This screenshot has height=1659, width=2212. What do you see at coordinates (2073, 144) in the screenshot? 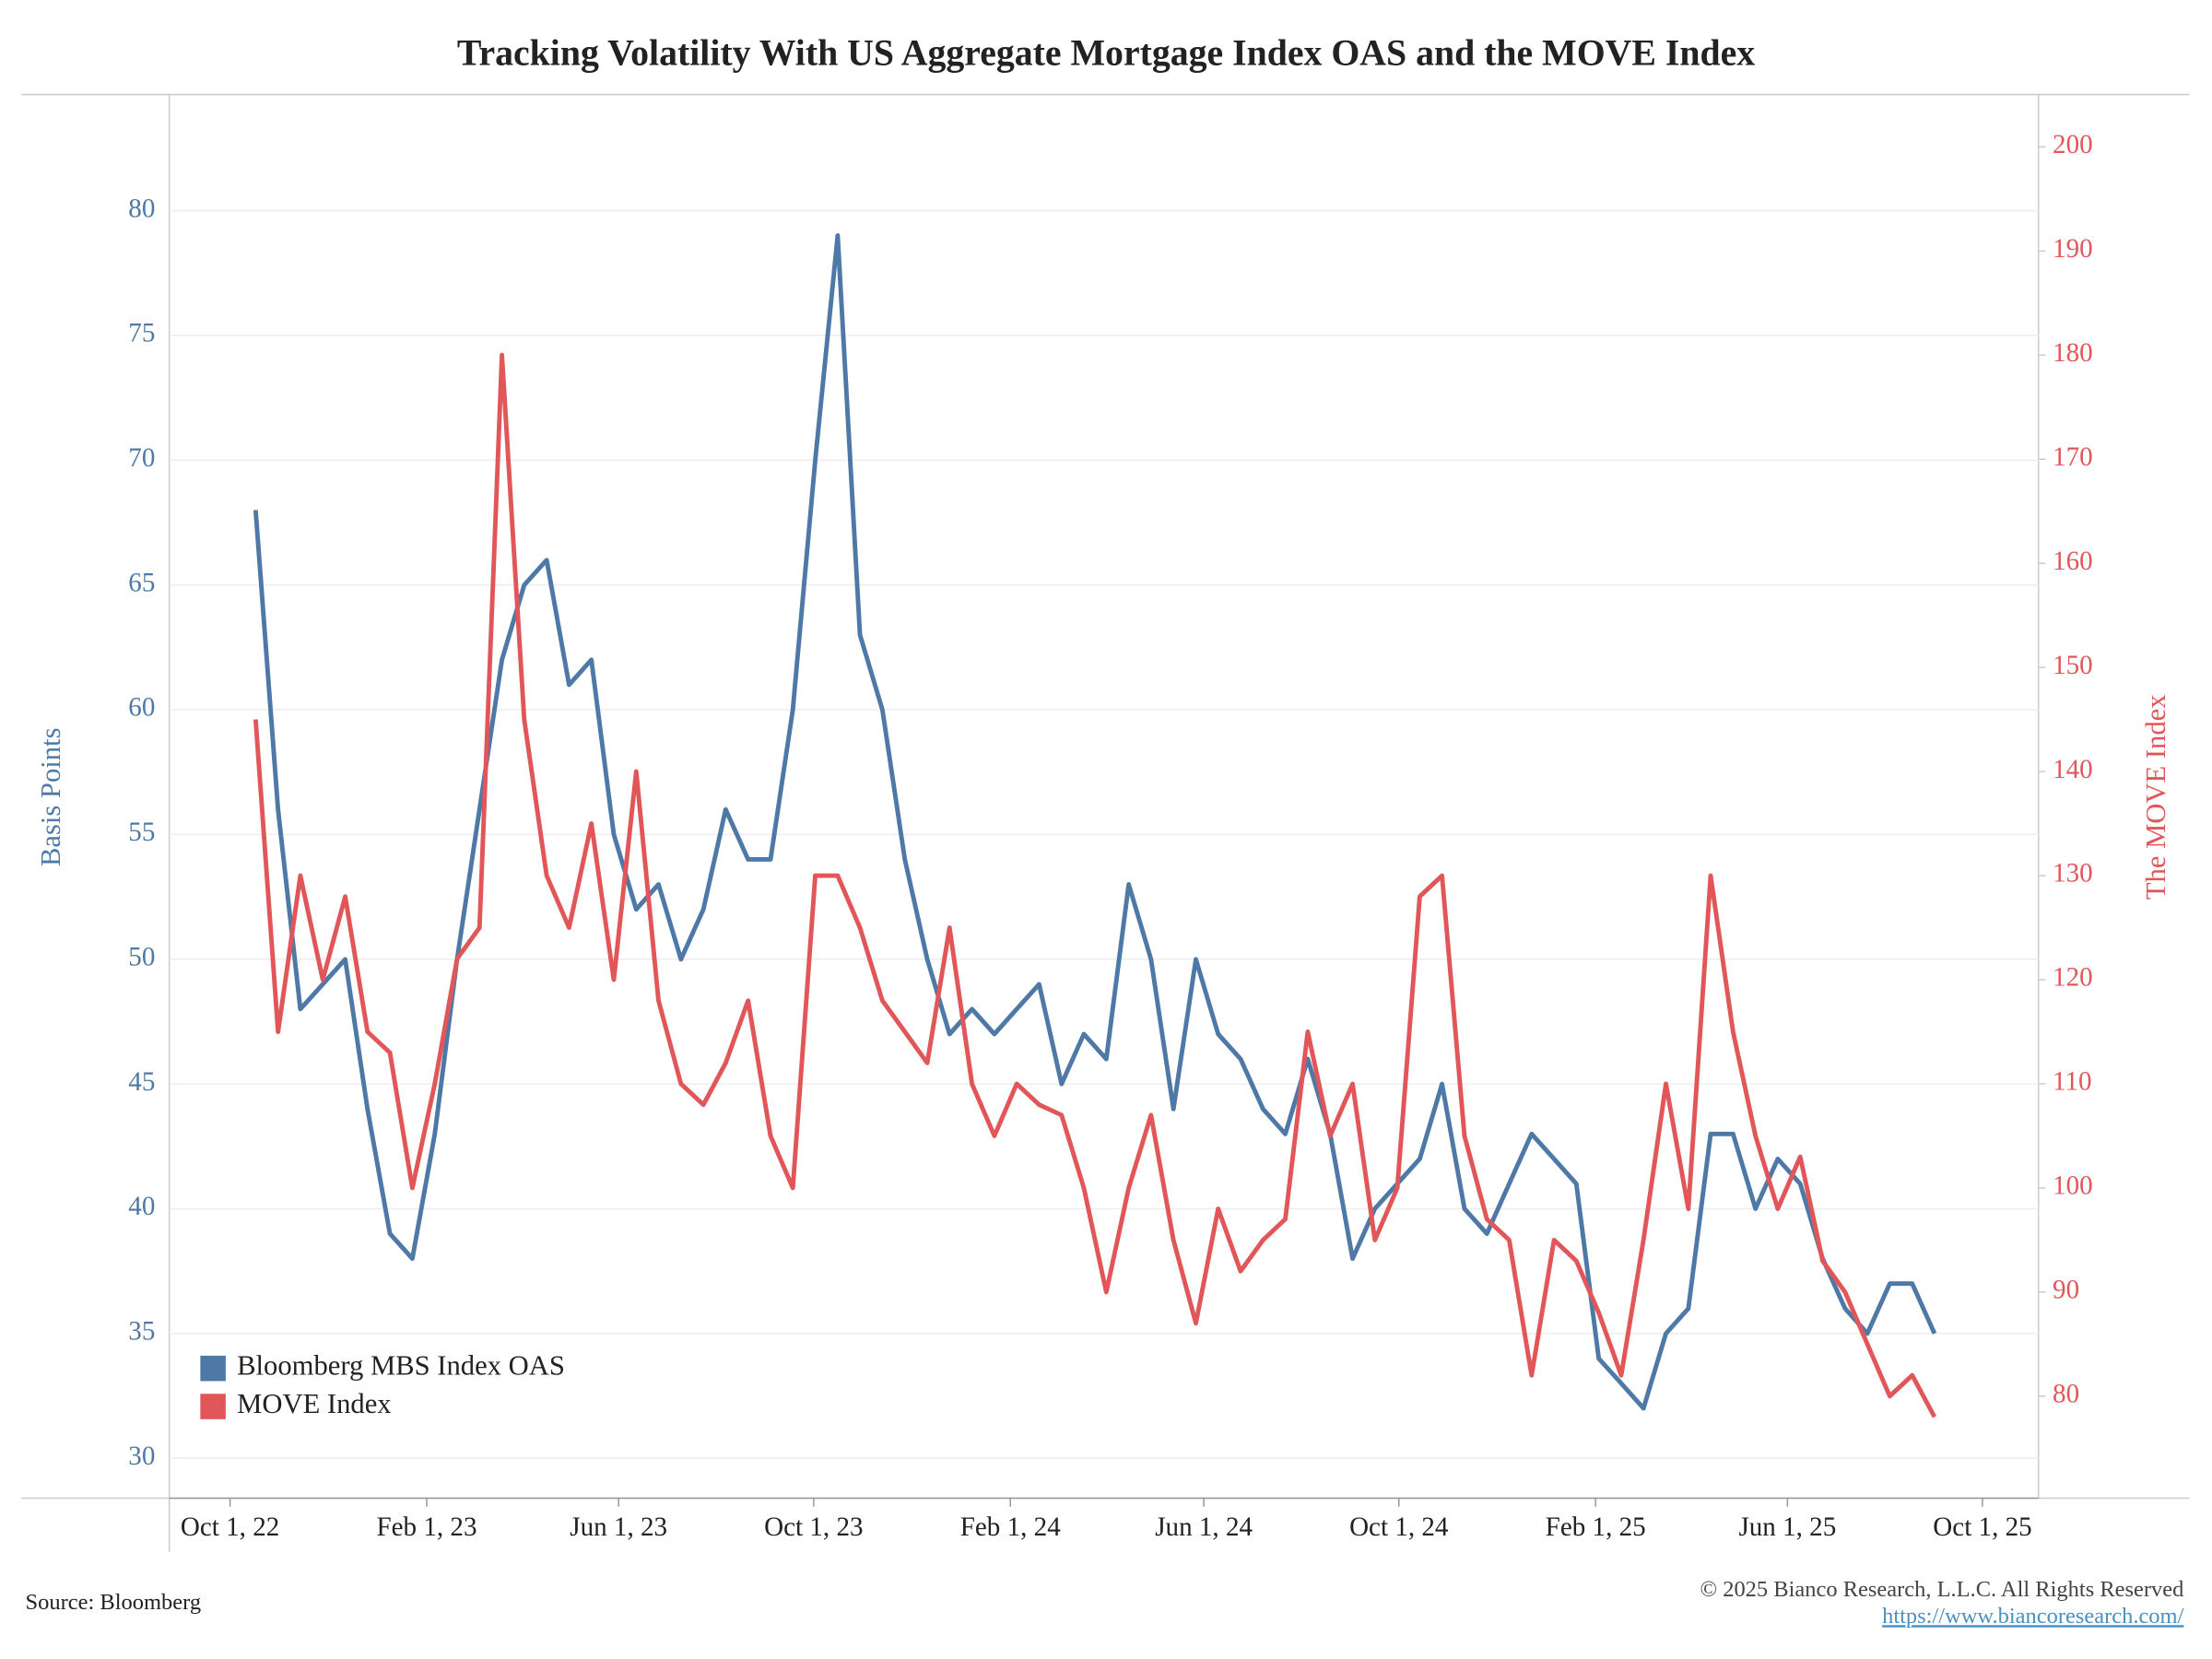
I see `y2-tick-label: 200` at bounding box center [2073, 144].